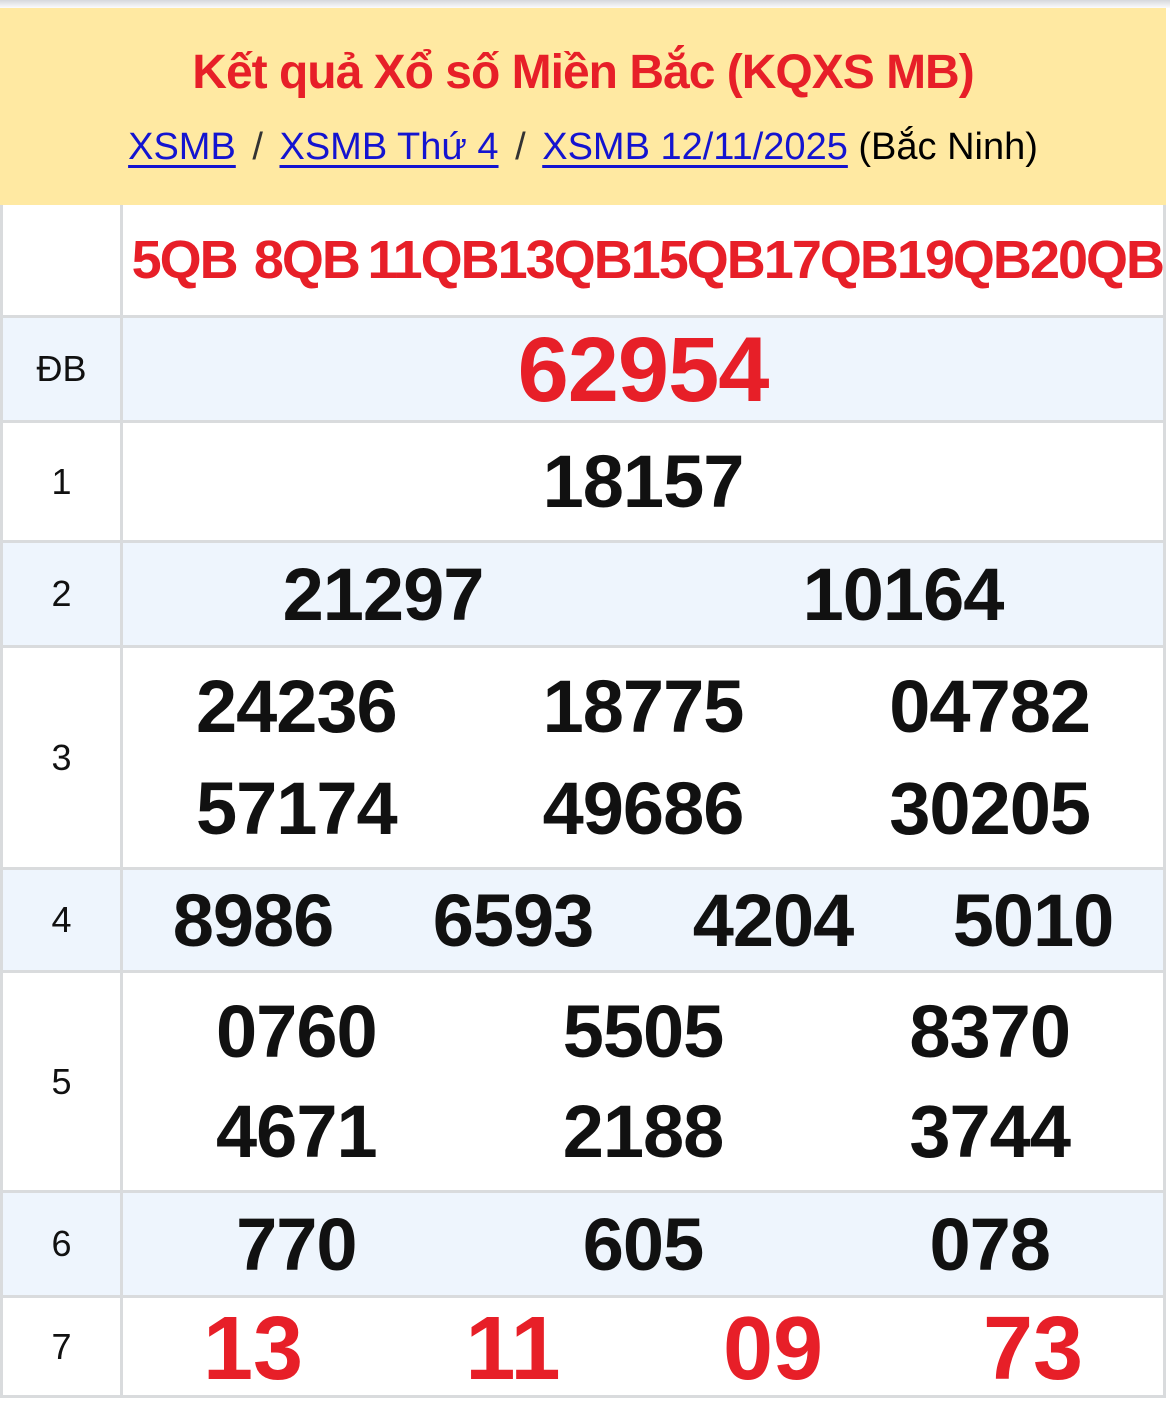 Image resolution: width=1170 pixels, height=1418 pixels. What do you see at coordinates (63, 260) in the screenshot?
I see `row-label-empty` at bounding box center [63, 260].